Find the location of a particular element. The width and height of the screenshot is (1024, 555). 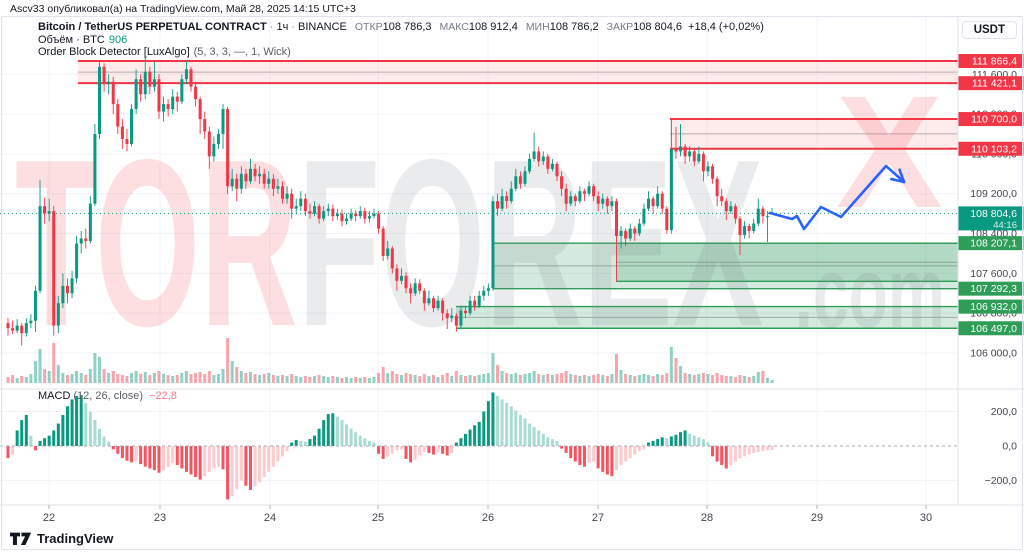

svg-text: 200,0 is located at coordinates (1004, 412).